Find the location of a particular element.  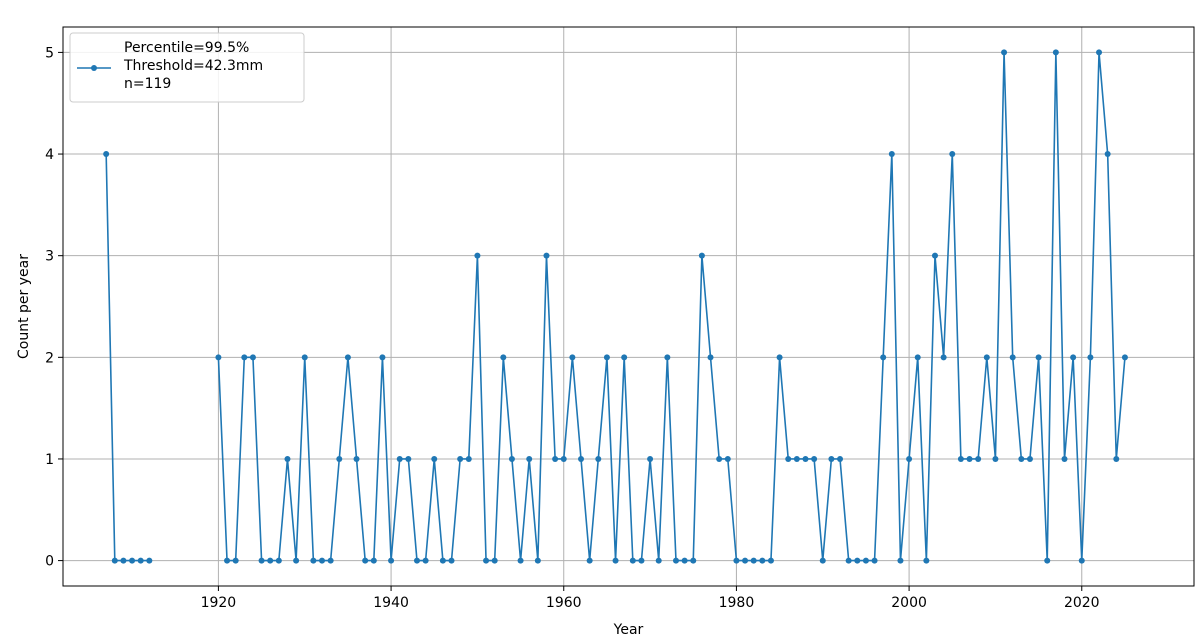

x-tick-label: 1980 is located at coordinates (737, 603).